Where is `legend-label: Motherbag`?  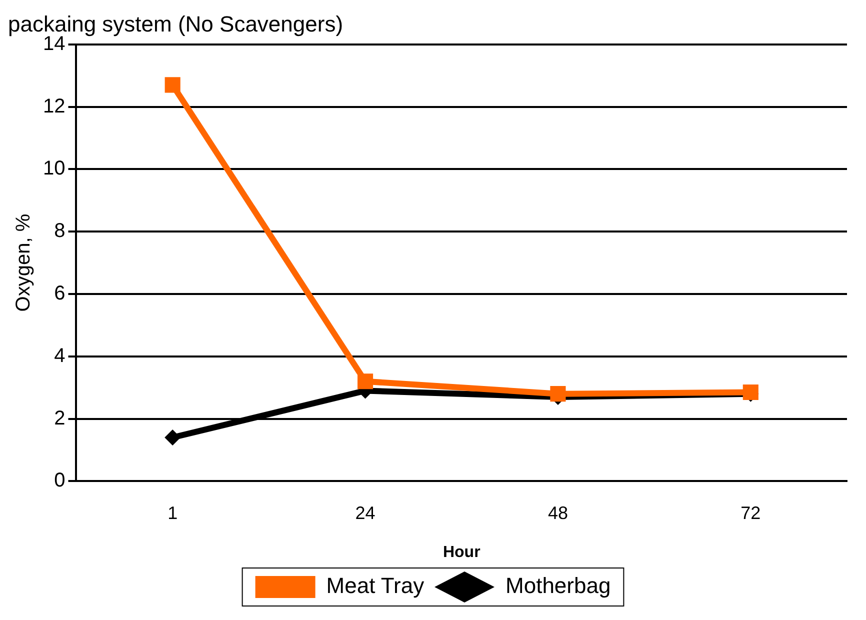
legend-label: Motherbag is located at coordinates (558, 585).